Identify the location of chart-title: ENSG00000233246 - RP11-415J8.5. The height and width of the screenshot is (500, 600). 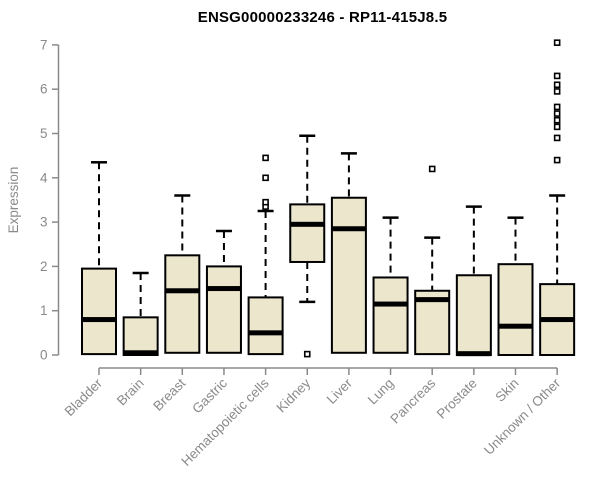
(322, 17).